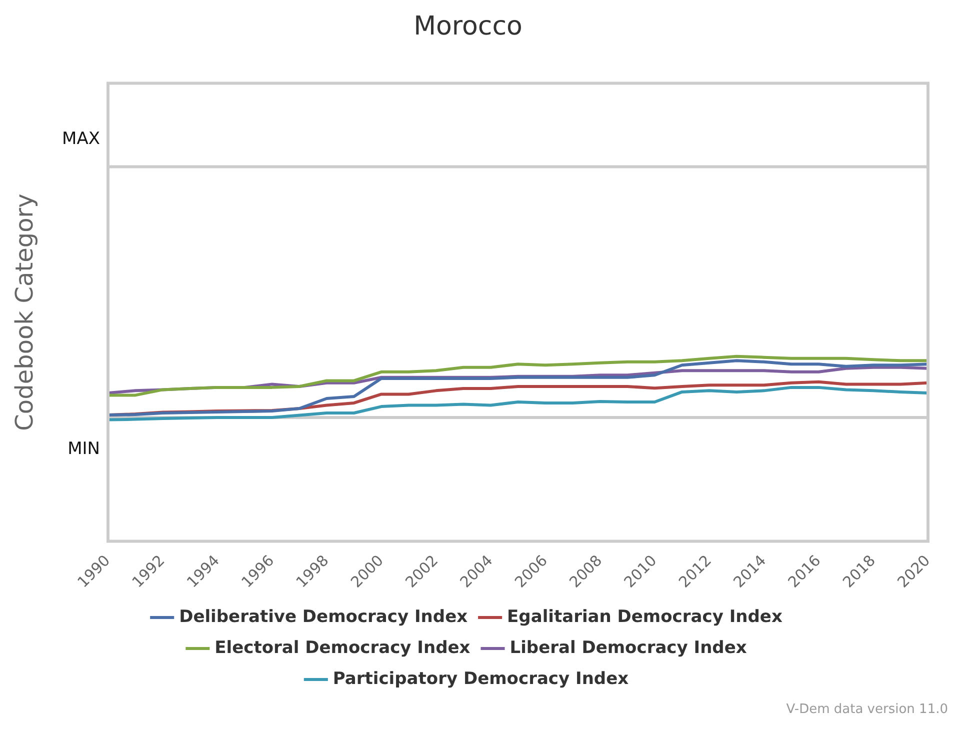 This screenshot has height=731, width=956. What do you see at coordinates (628, 648) in the screenshot?
I see `legend-label: Liberal Democracy Index` at bounding box center [628, 648].